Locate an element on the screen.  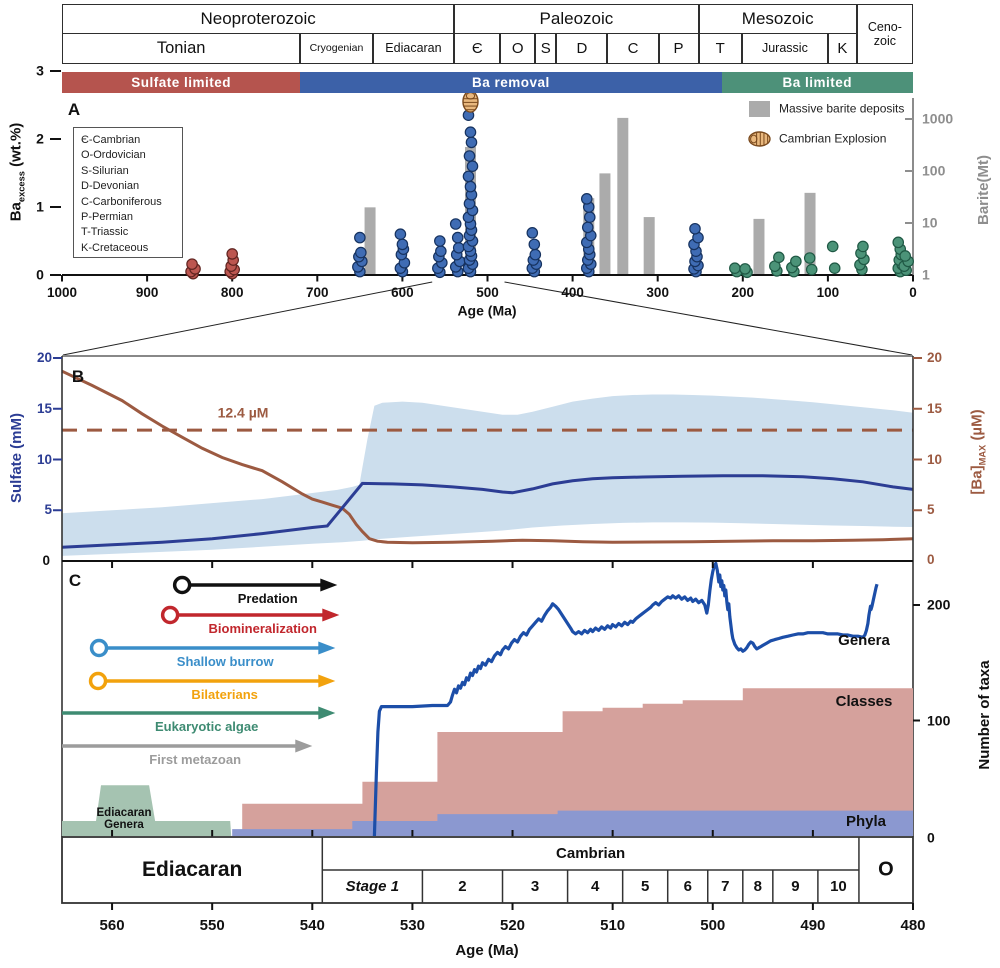
event-arrow-biomineralization is located at coordinates (250, 615).